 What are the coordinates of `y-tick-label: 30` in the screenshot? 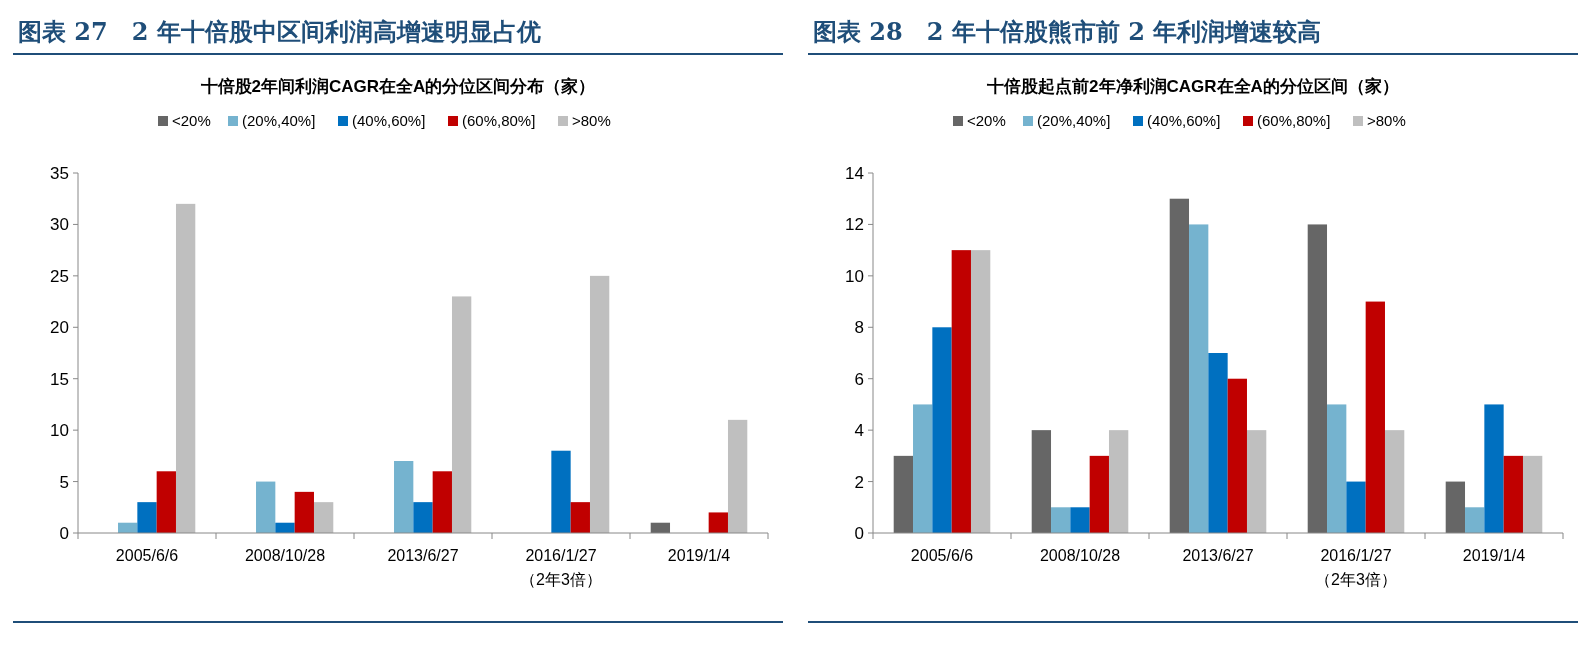 It's located at (59, 225).